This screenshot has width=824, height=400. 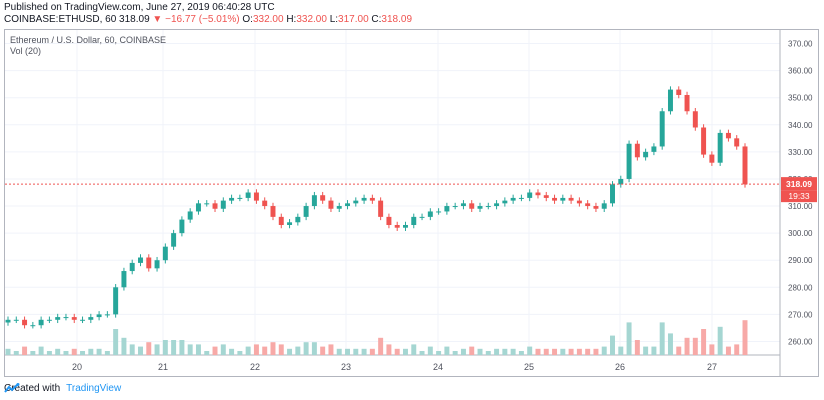 I want to click on y-tick-label: 360.00, so click(x=800, y=71).